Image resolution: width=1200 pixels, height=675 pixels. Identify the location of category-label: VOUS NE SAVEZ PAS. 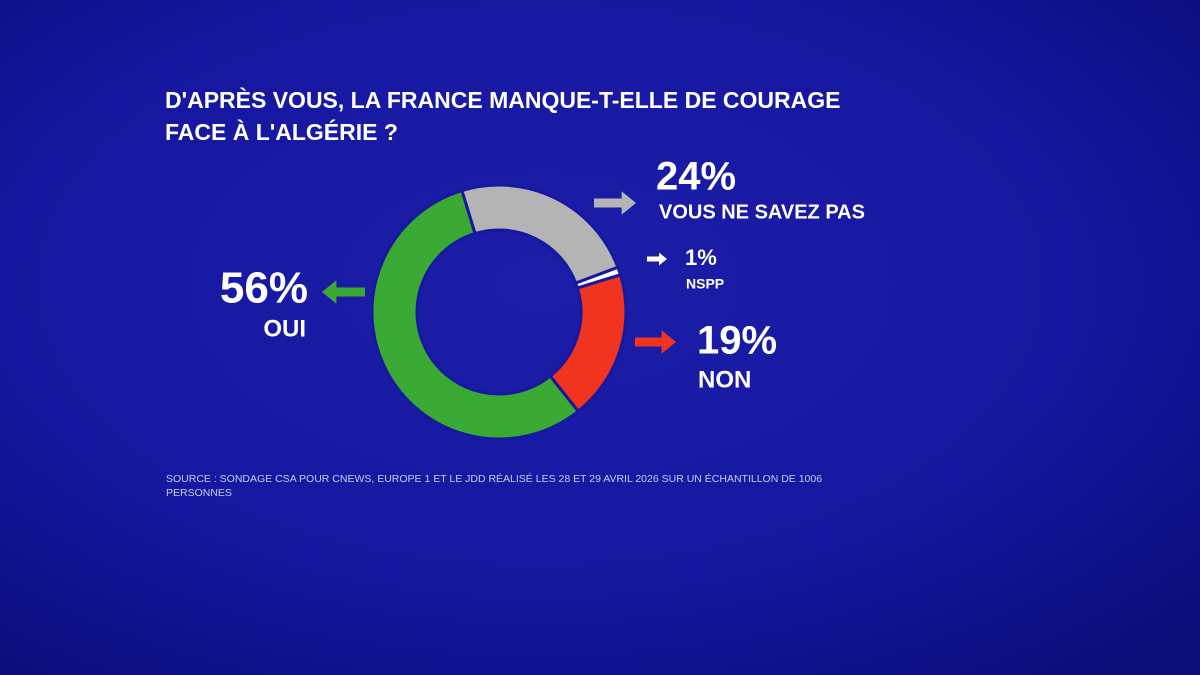
(762, 212).